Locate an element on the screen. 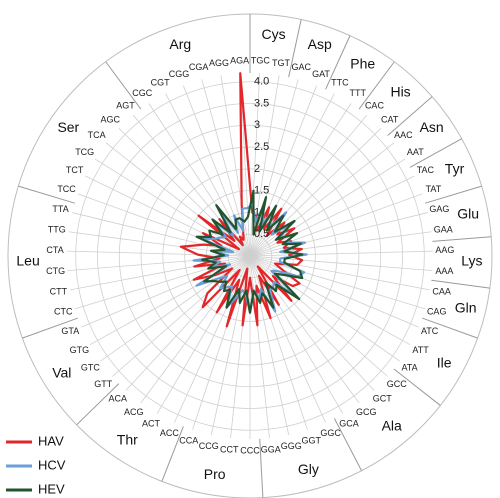 The image size is (500, 498). codon-label-CGG: CGG is located at coordinates (179, 74).